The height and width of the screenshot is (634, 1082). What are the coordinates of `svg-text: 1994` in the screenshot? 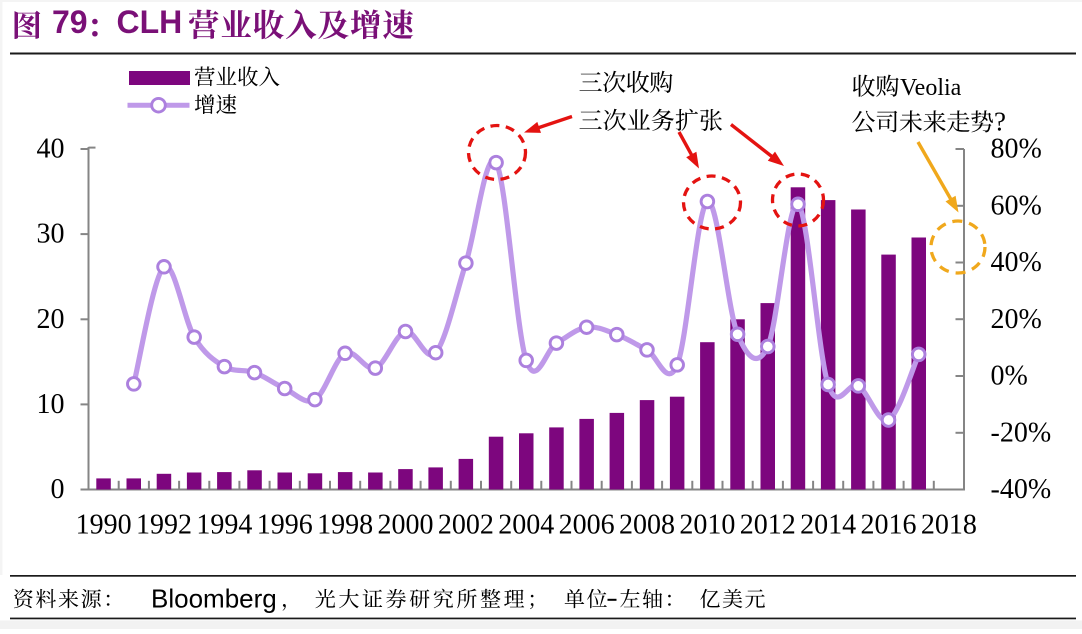 It's located at (224, 525).